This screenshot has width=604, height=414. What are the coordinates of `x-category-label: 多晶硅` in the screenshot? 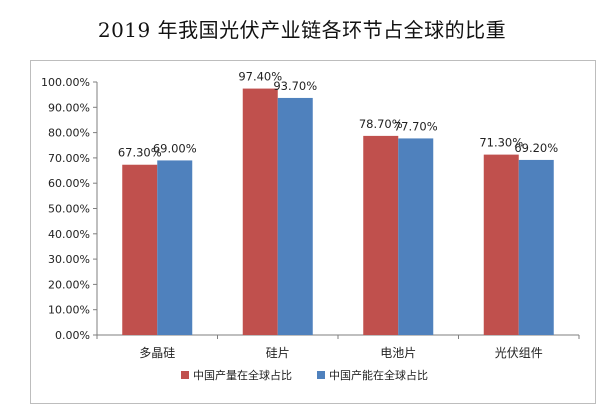 It's located at (157, 353).